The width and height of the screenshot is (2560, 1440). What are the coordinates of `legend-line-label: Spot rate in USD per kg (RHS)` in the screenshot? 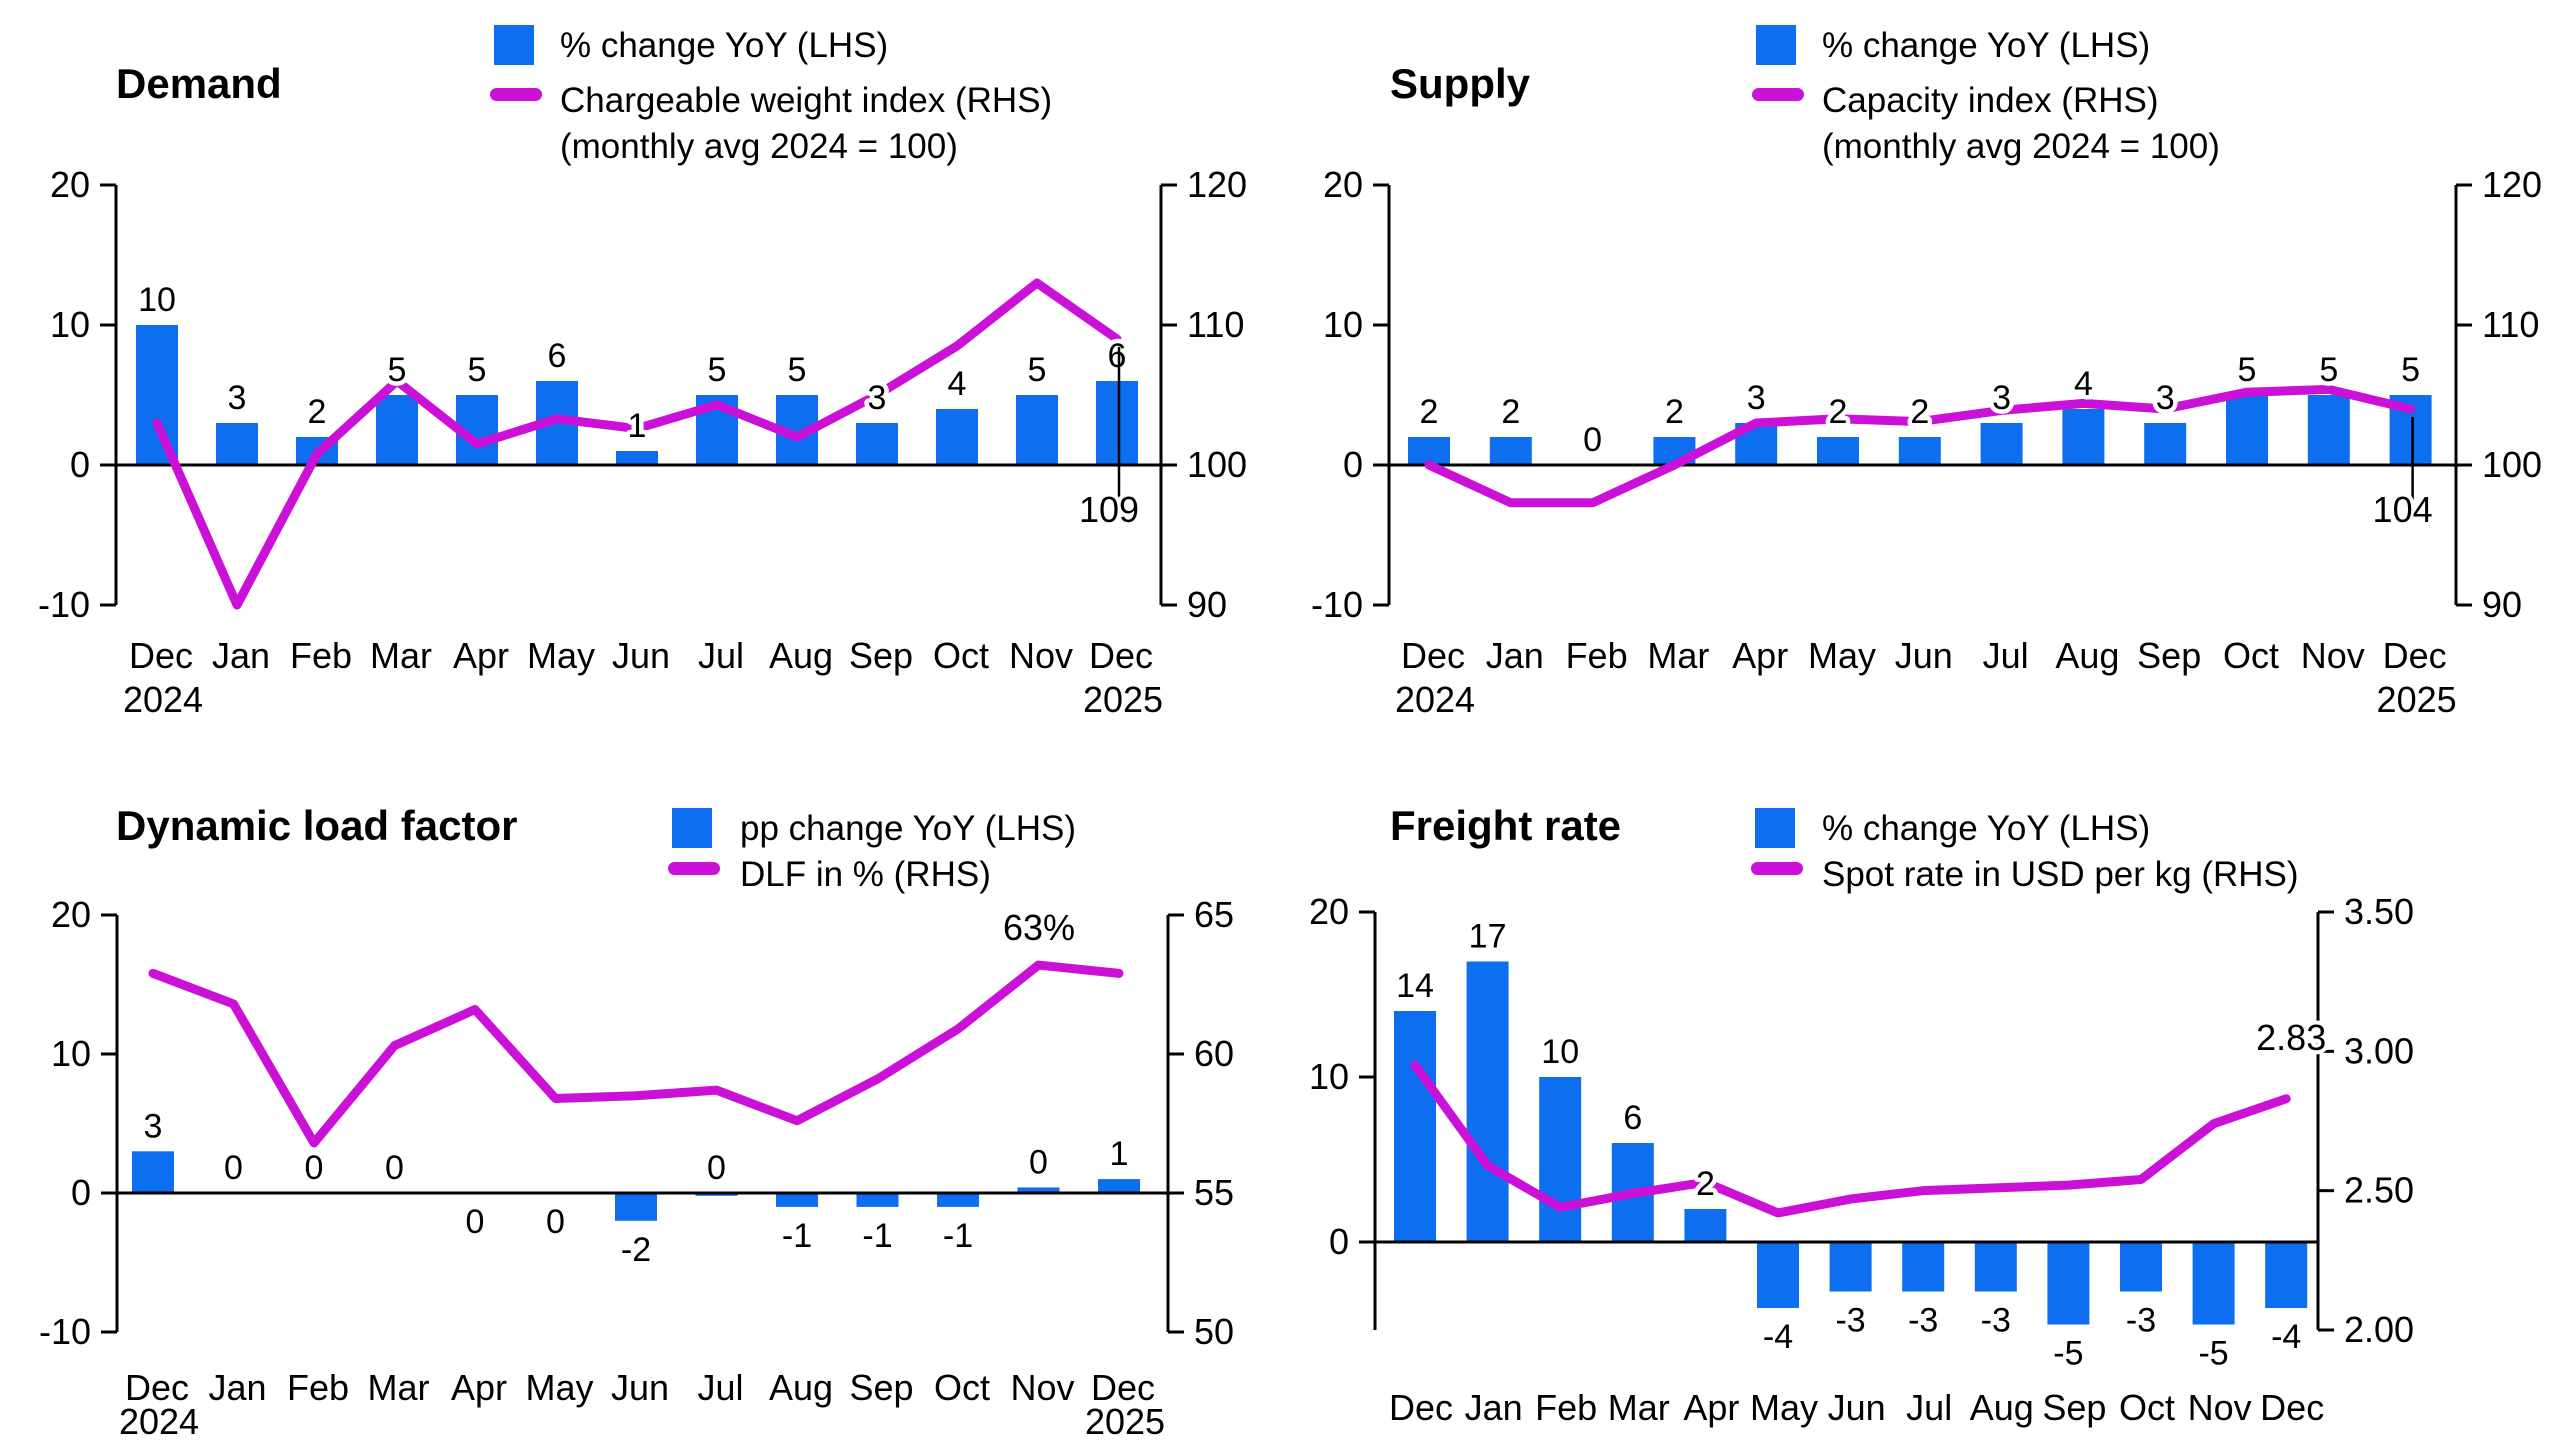 It's located at (2060, 874).